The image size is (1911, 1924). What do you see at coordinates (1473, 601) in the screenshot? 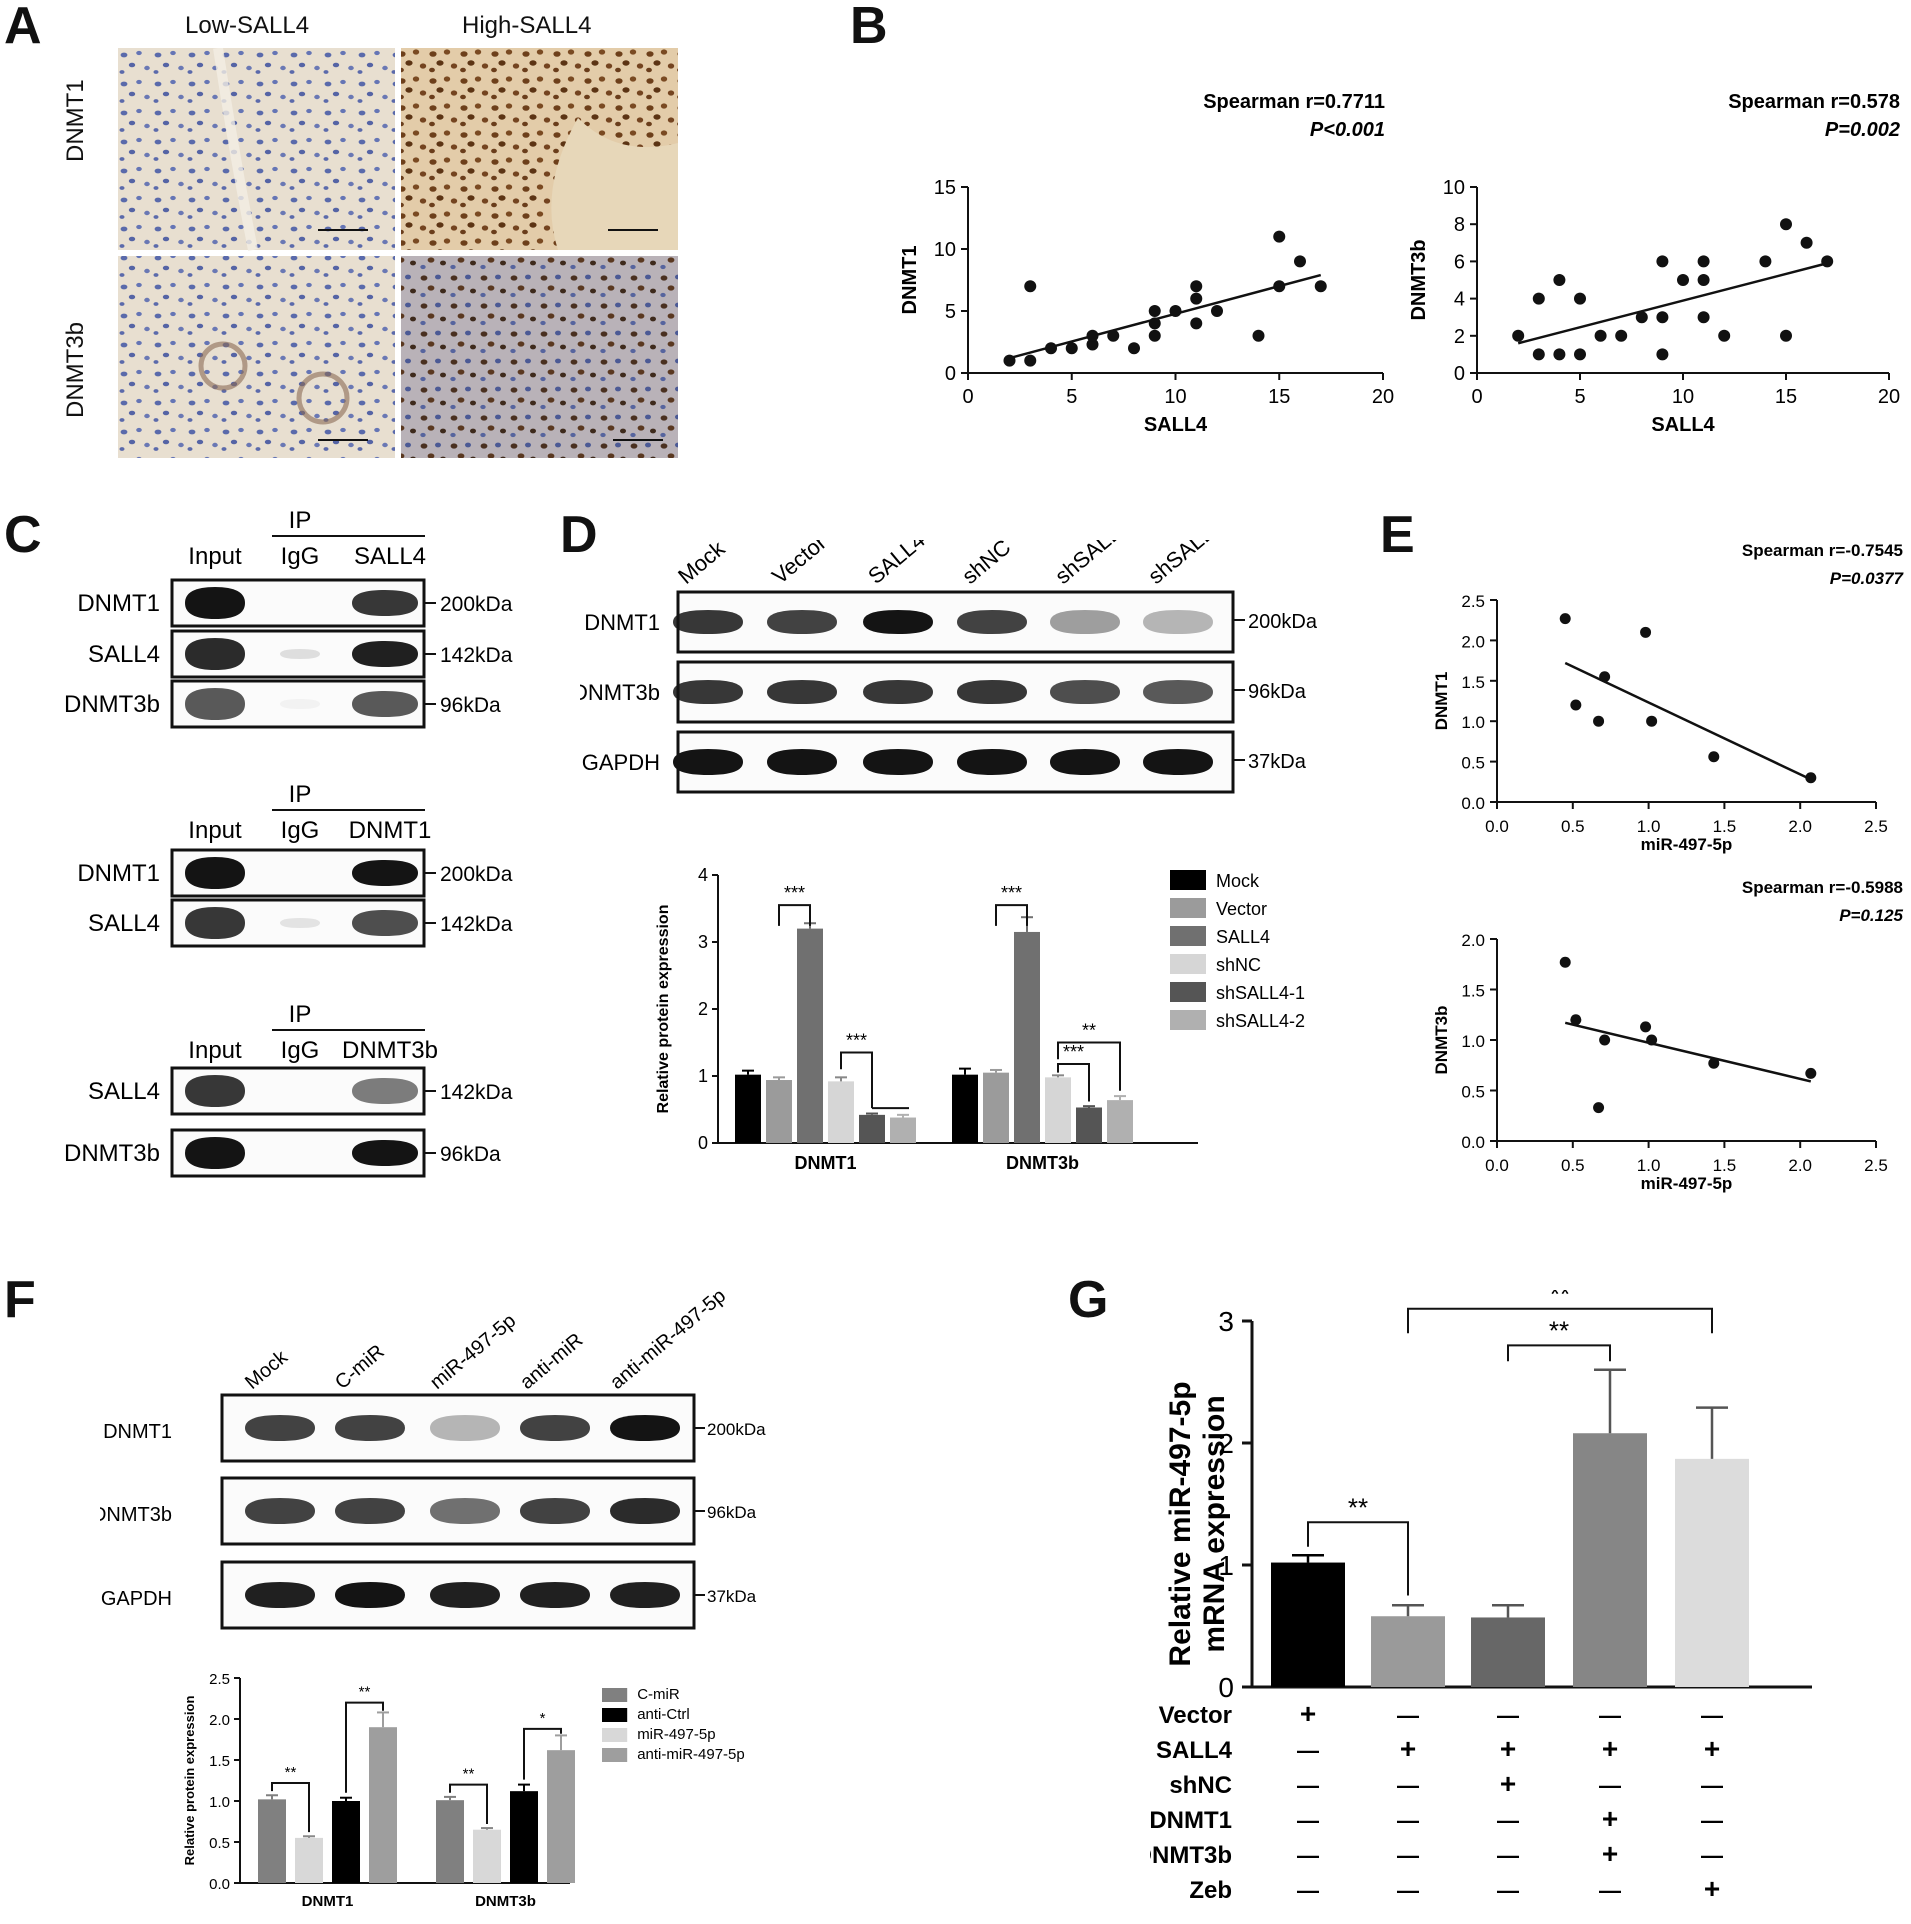
I see `y-tick-label: 2.5` at bounding box center [1473, 601].